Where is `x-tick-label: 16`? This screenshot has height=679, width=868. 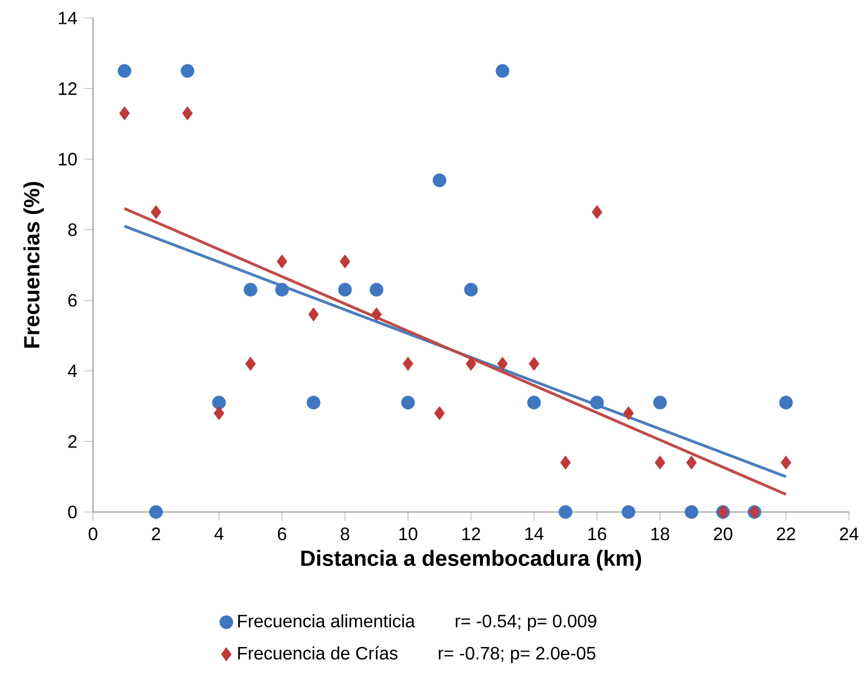
x-tick-label: 16 is located at coordinates (597, 534).